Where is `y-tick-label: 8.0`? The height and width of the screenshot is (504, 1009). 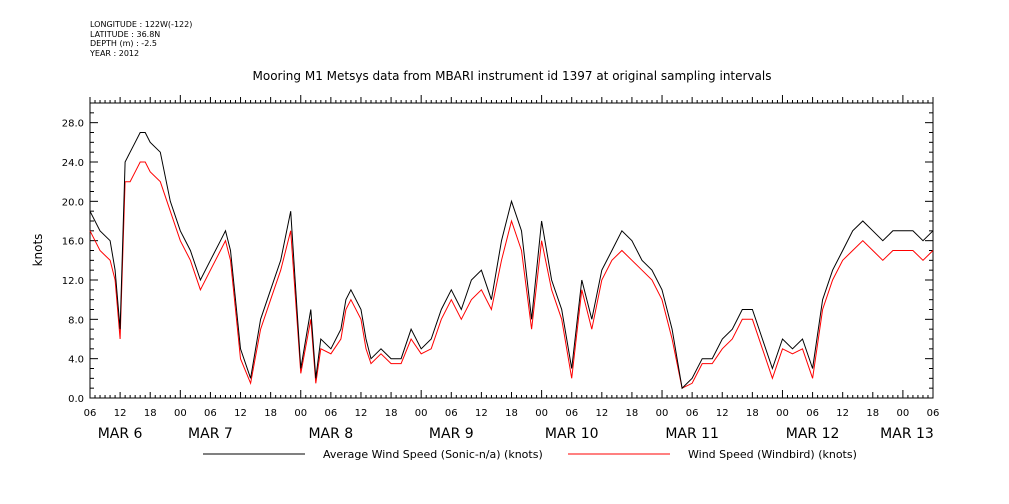
y-tick-label: 8.0 is located at coordinates (76, 320).